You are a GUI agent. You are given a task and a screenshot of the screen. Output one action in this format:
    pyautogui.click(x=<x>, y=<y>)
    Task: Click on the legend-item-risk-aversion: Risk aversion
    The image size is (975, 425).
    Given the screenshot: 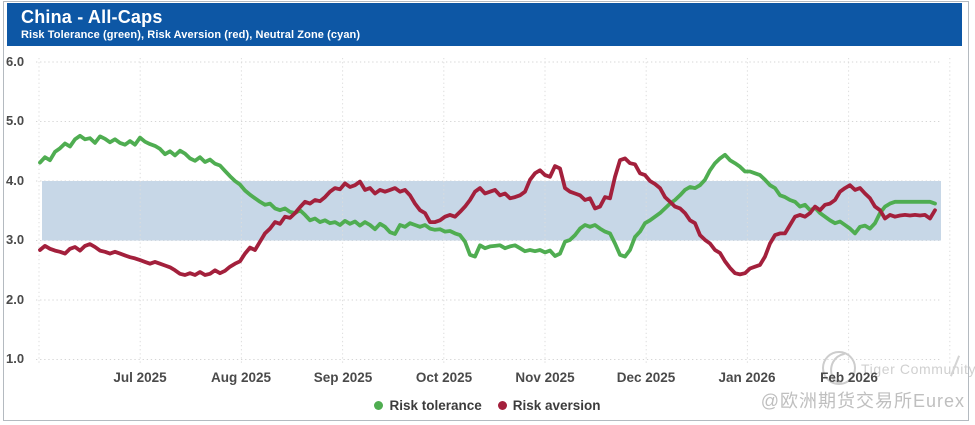 What is the action you would take?
    pyautogui.click(x=549, y=405)
    